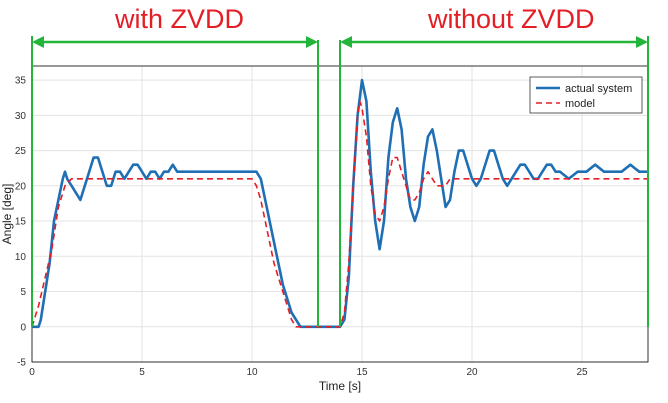  I want to click on y-axis-label: Angle [deg], so click(7, 214).